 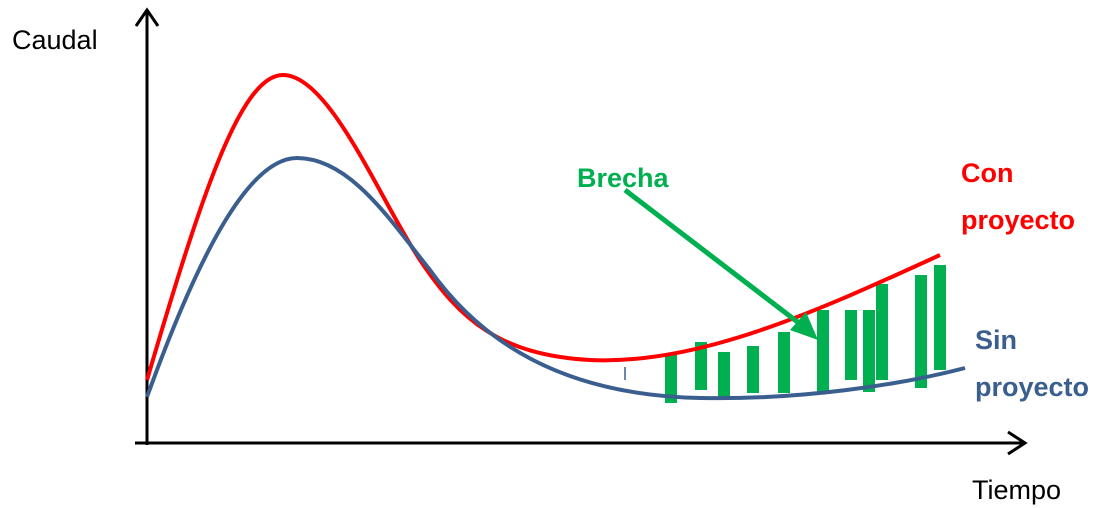 What do you see at coordinates (1018, 220) in the screenshot?
I see `con-proyecto-label: proyecto` at bounding box center [1018, 220].